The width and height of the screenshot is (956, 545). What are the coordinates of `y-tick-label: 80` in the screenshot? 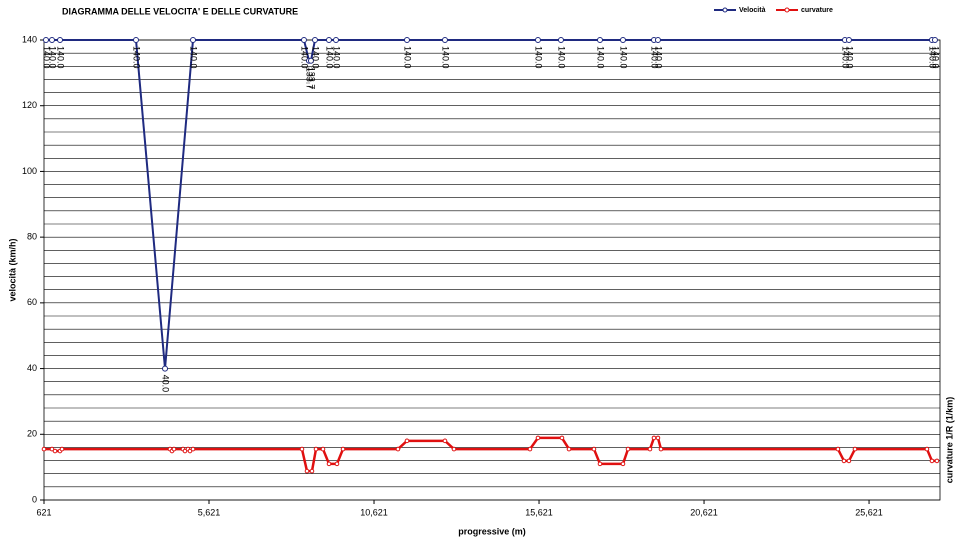 It's located at (32, 237).